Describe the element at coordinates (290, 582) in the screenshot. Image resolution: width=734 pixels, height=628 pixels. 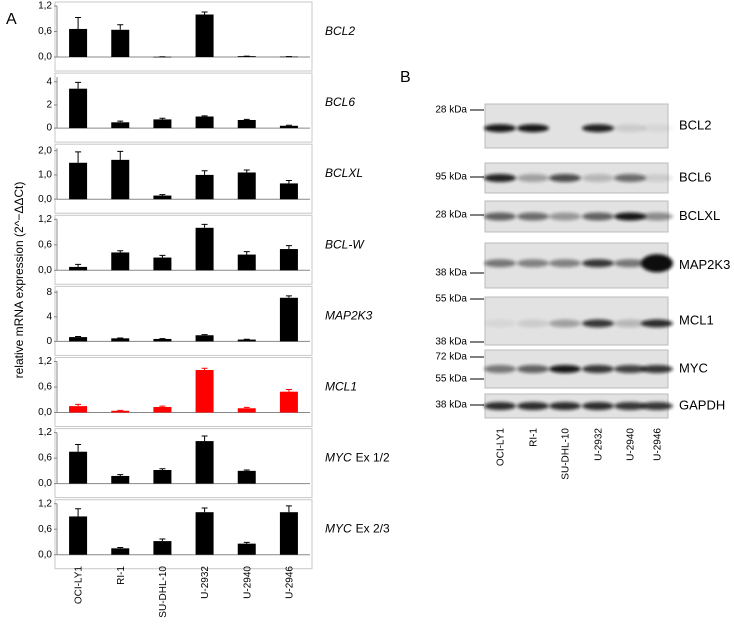
I see `x-tick-label: U-2946` at that location.